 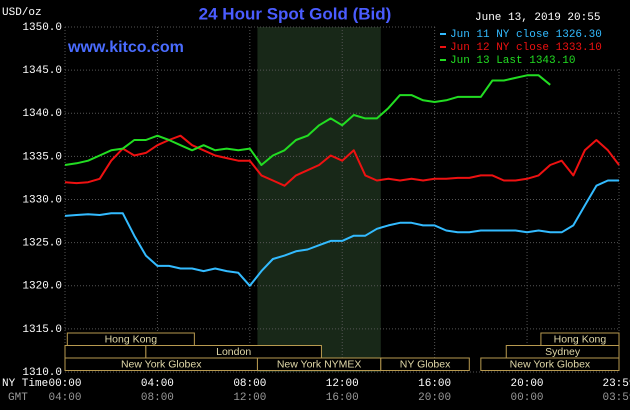 I want to click on timestamp: June 13, 2019 20:55, so click(x=537, y=18).